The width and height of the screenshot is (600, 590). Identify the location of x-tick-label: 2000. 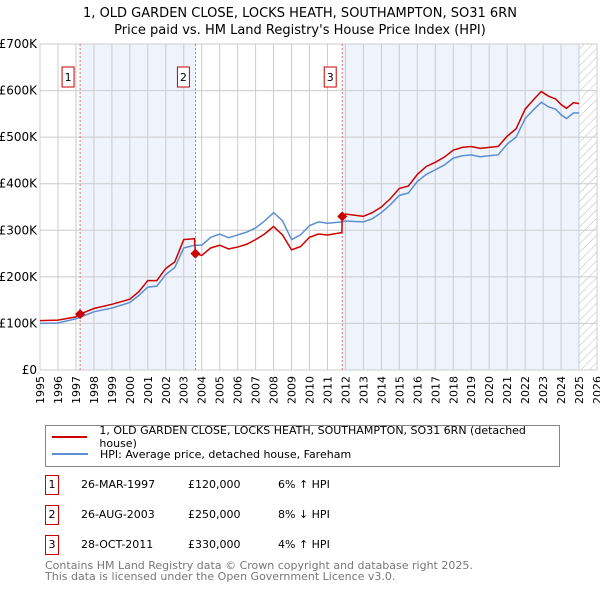
(130, 390).